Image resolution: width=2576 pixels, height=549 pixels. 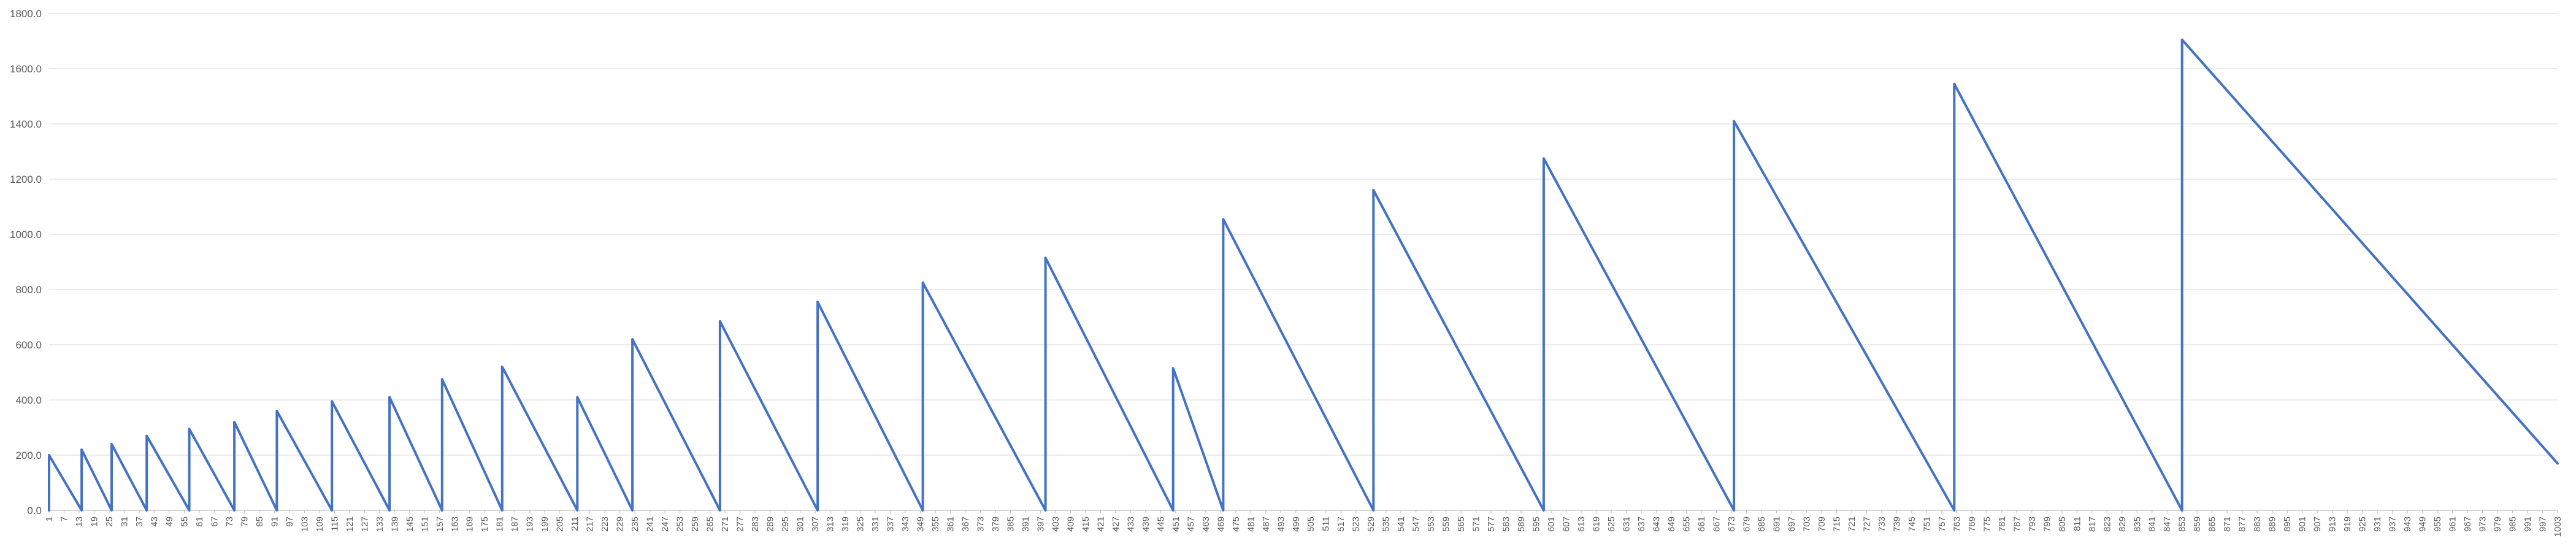 What do you see at coordinates (1026, 524) in the screenshot?
I see `xtick-label: 391` at bounding box center [1026, 524].